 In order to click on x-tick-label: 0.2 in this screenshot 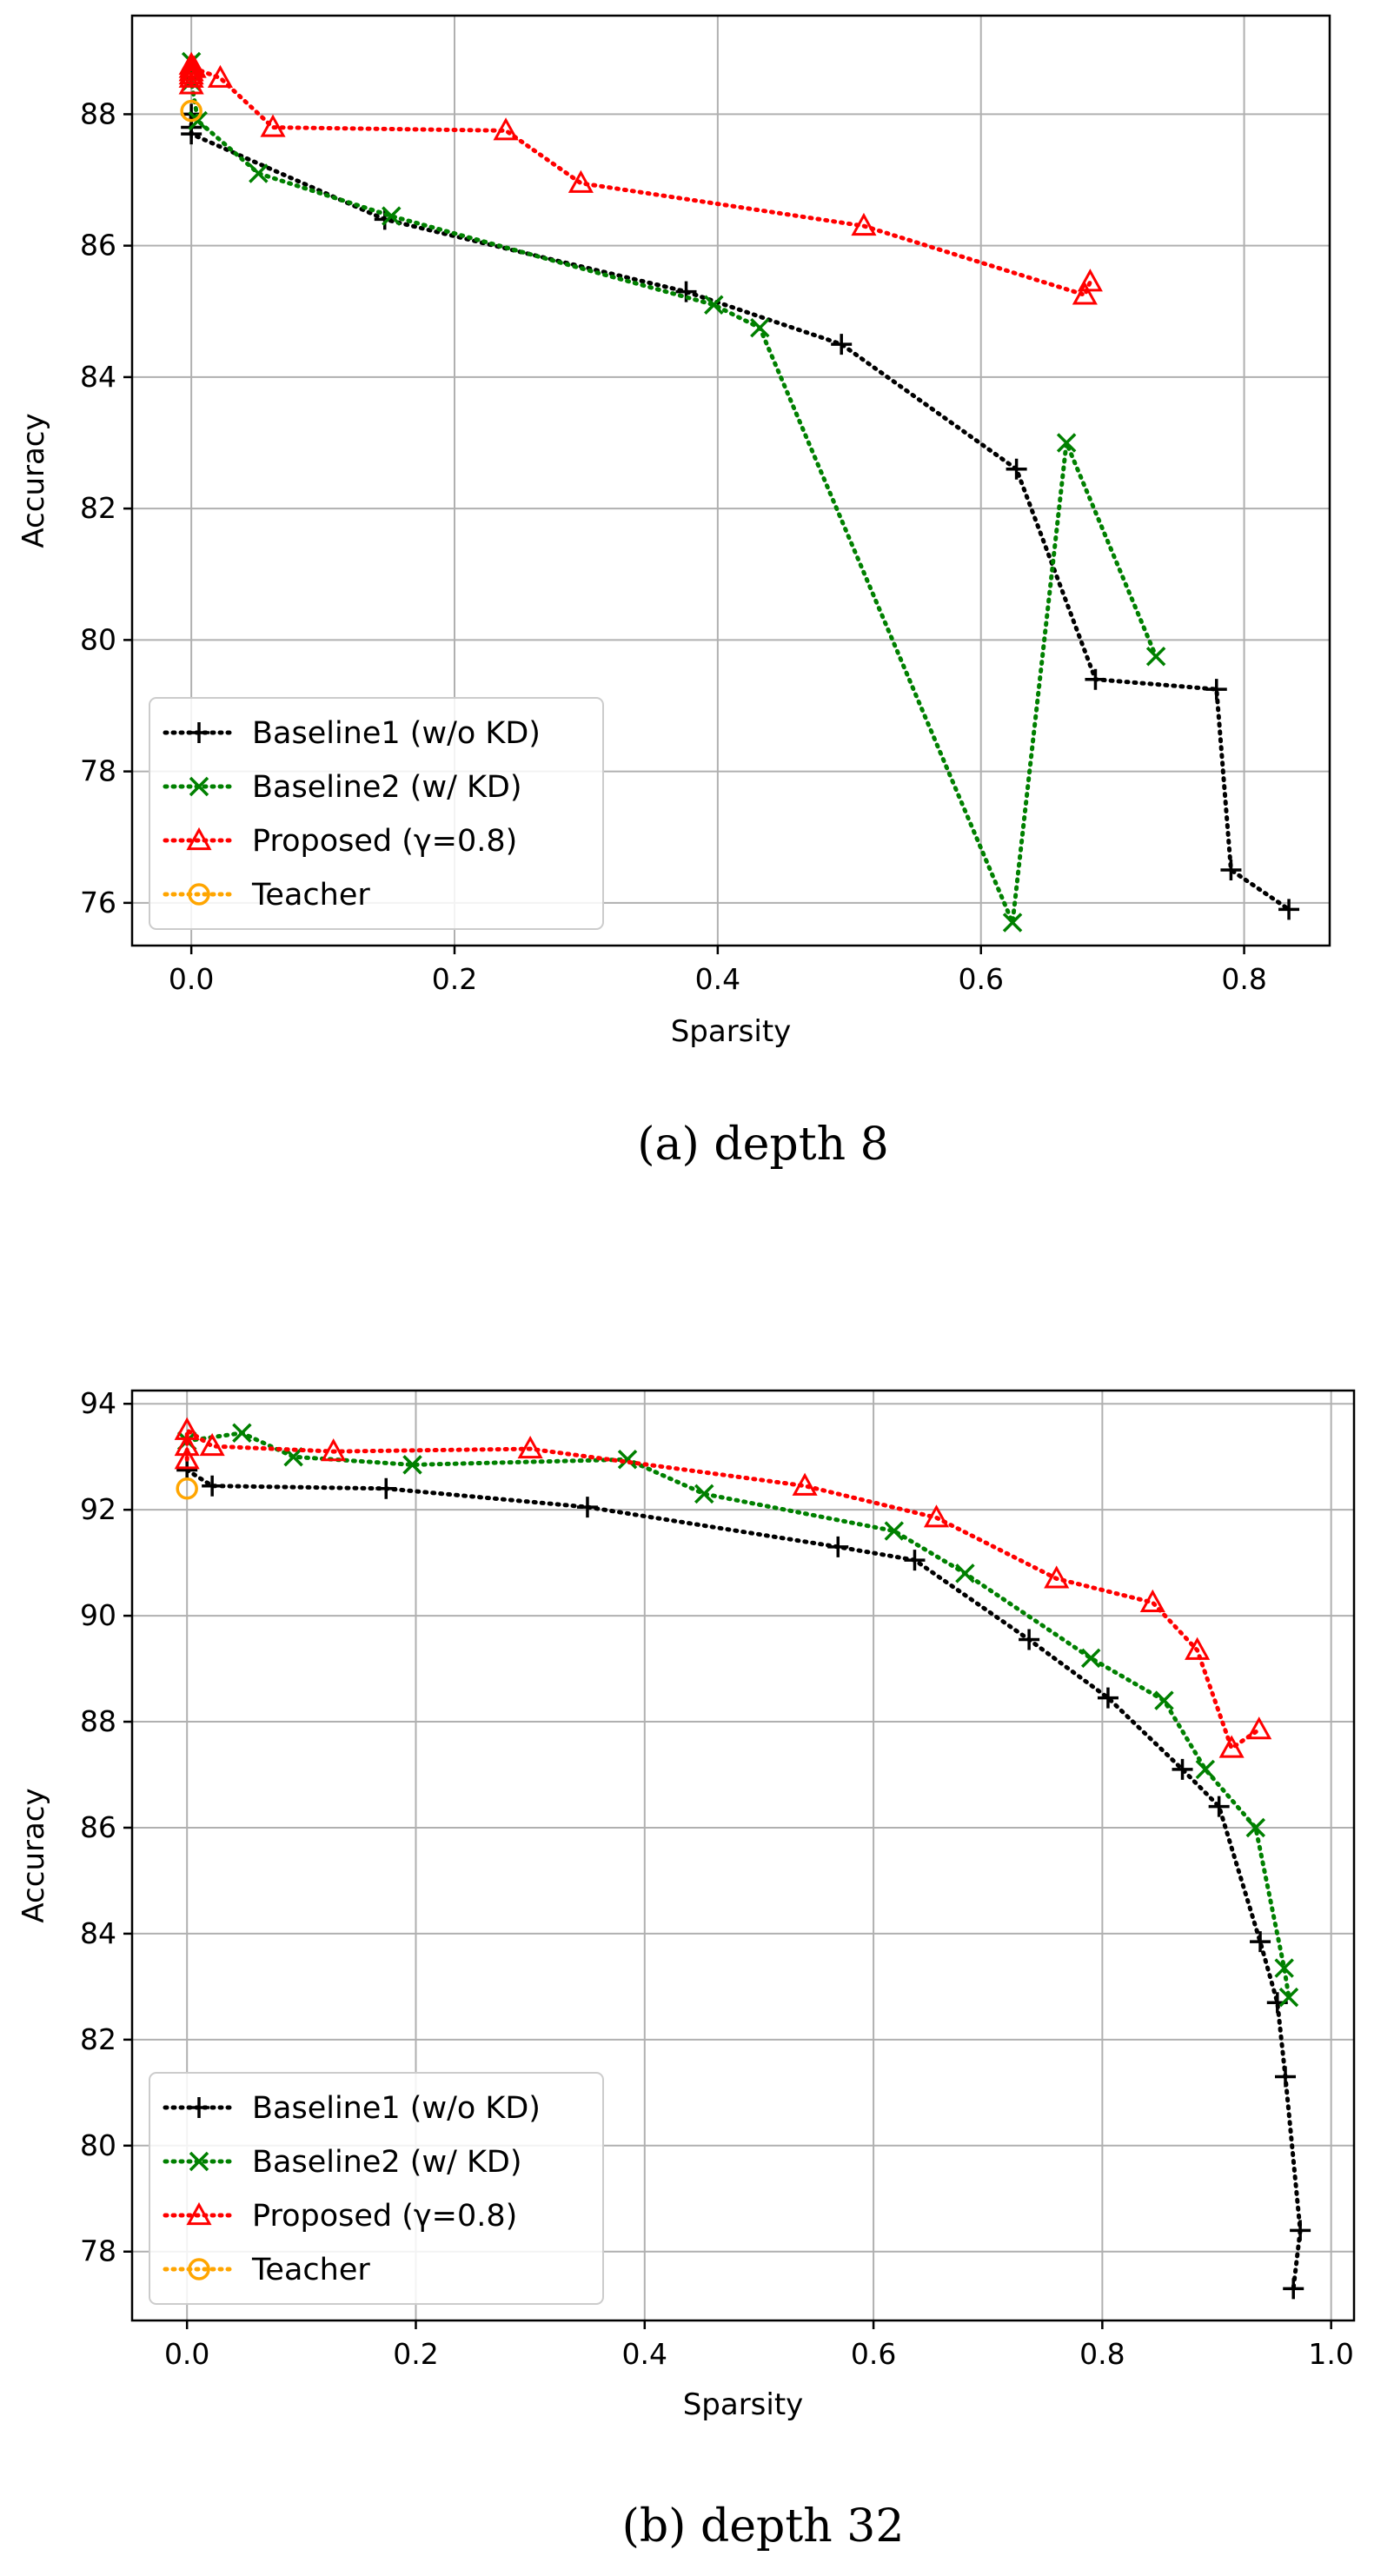, I will do `click(454, 979)`.